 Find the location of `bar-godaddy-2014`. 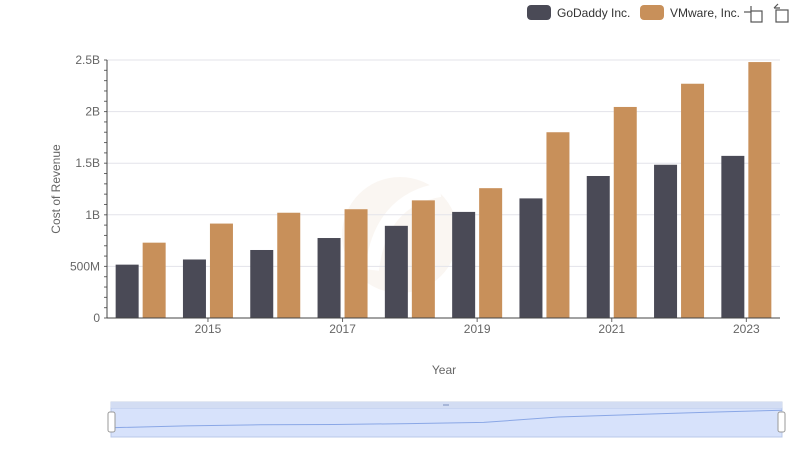

bar-godaddy-2014 is located at coordinates (127, 291).